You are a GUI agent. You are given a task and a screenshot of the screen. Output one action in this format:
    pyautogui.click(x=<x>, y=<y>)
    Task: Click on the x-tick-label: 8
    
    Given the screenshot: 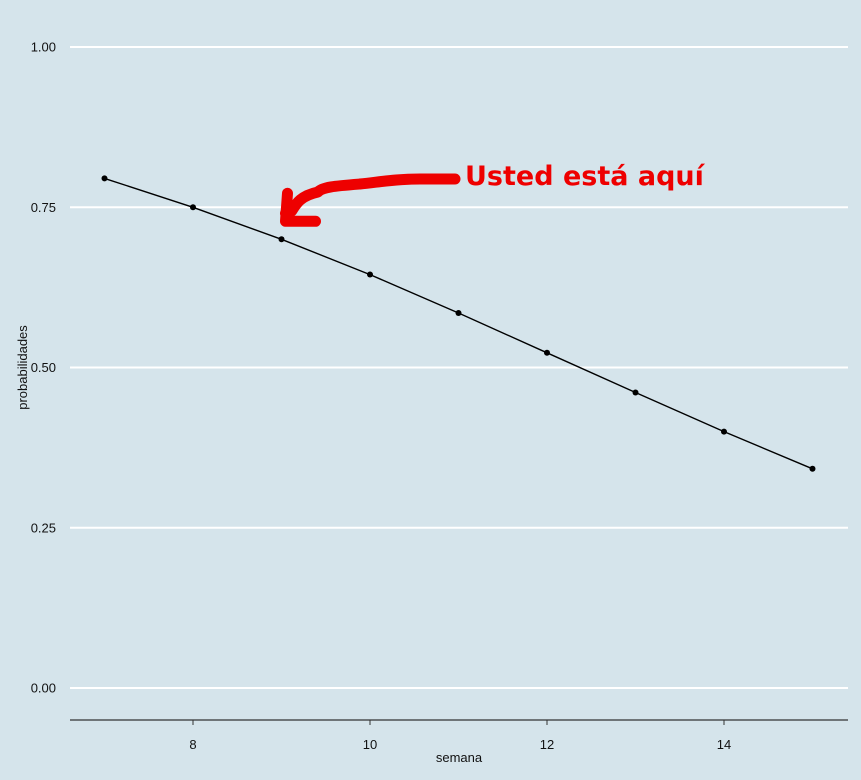 What is the action you would take?
    pyautogui.click(x=192, y=744)
    